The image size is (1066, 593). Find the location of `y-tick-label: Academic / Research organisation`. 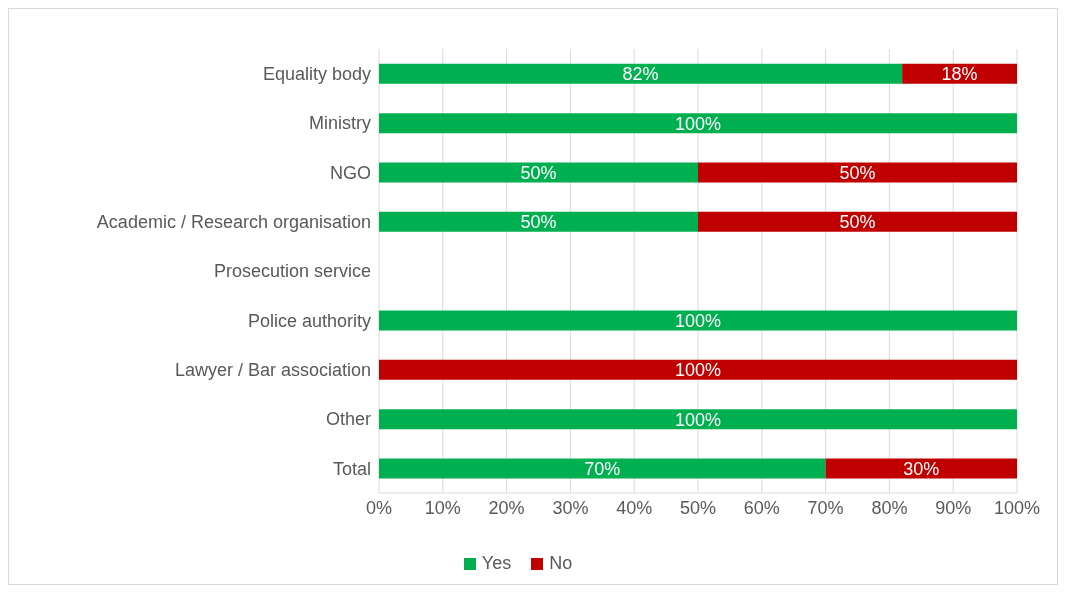

y-tick-label: Academic / Research organisation is located at coordinates (233, 222).